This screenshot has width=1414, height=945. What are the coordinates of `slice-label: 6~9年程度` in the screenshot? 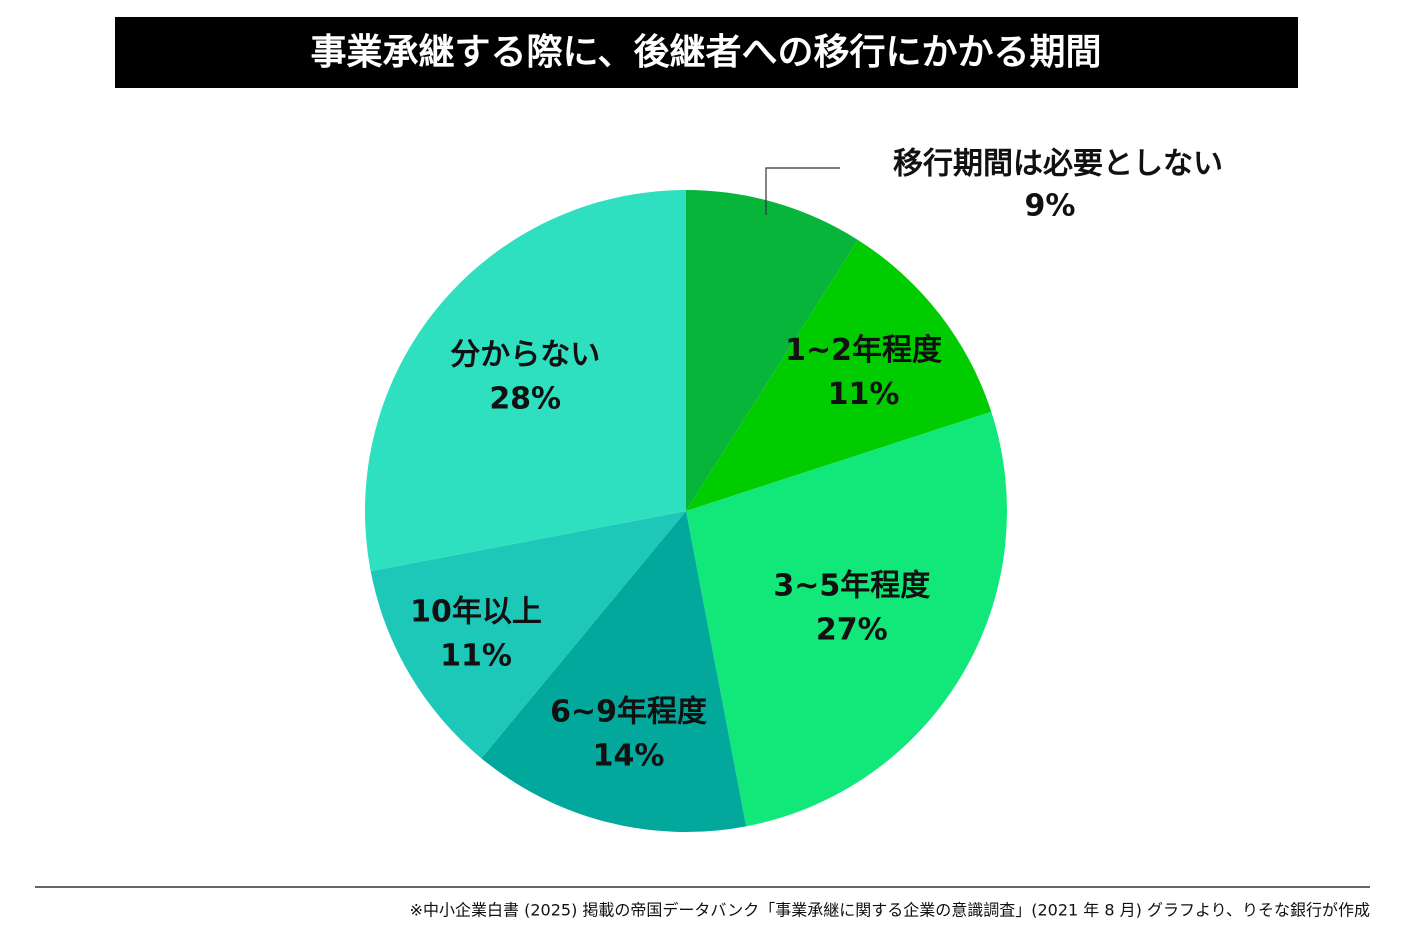 It's located at (628, 711).